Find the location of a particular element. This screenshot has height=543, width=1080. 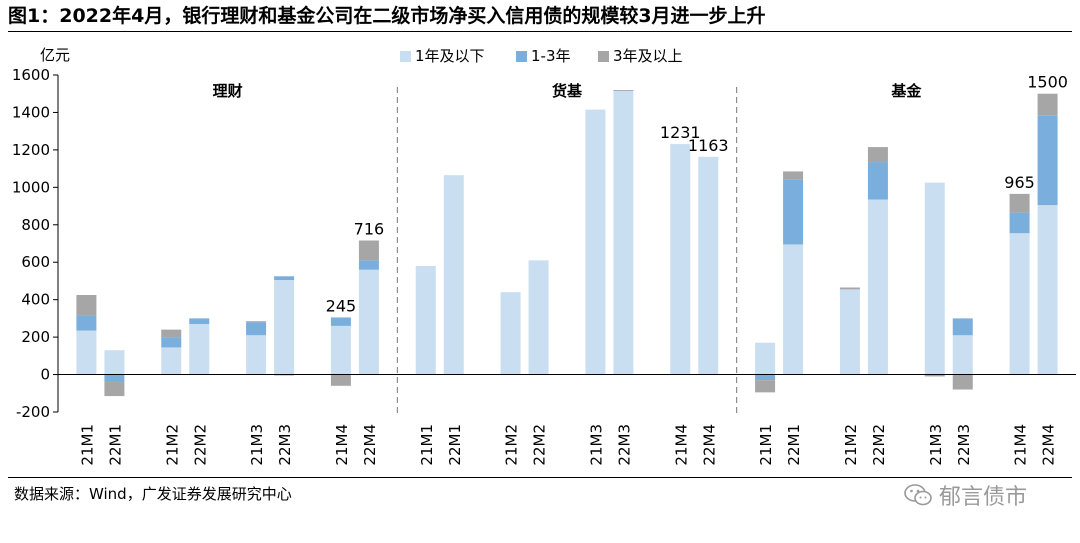

y-tick-label: 600 is located at coordinates (35, 262).